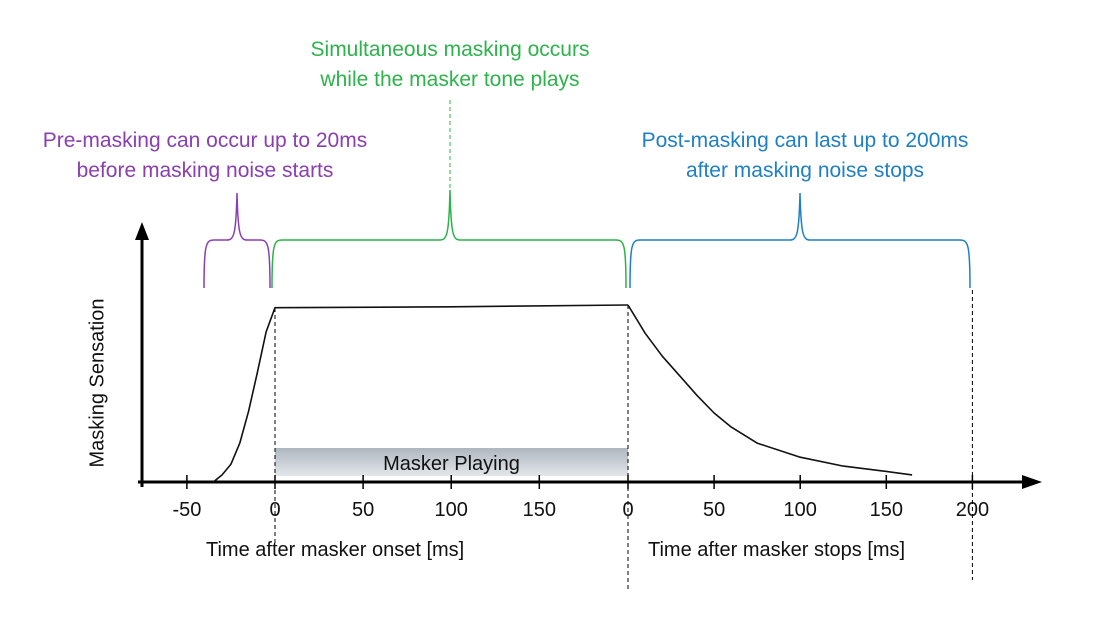  Describe the element at coordinates (1032, 482) in the screenshot. I see `x-axis-arrowhead` at that location.